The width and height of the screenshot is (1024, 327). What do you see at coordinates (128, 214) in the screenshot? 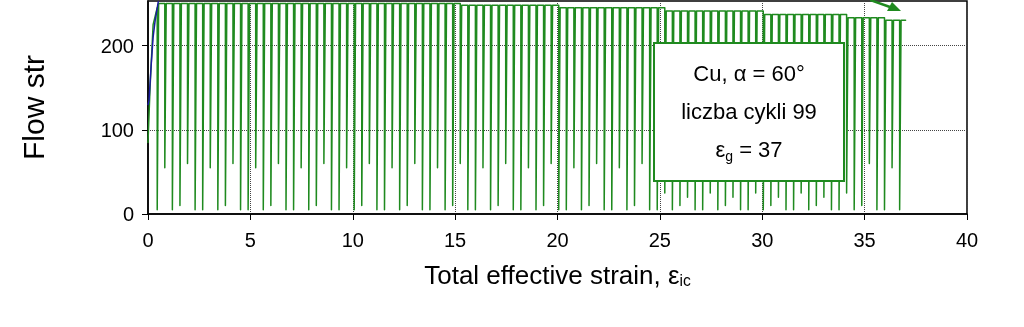
I see `y-tick-label: 0` at bounding box center [128, 214].